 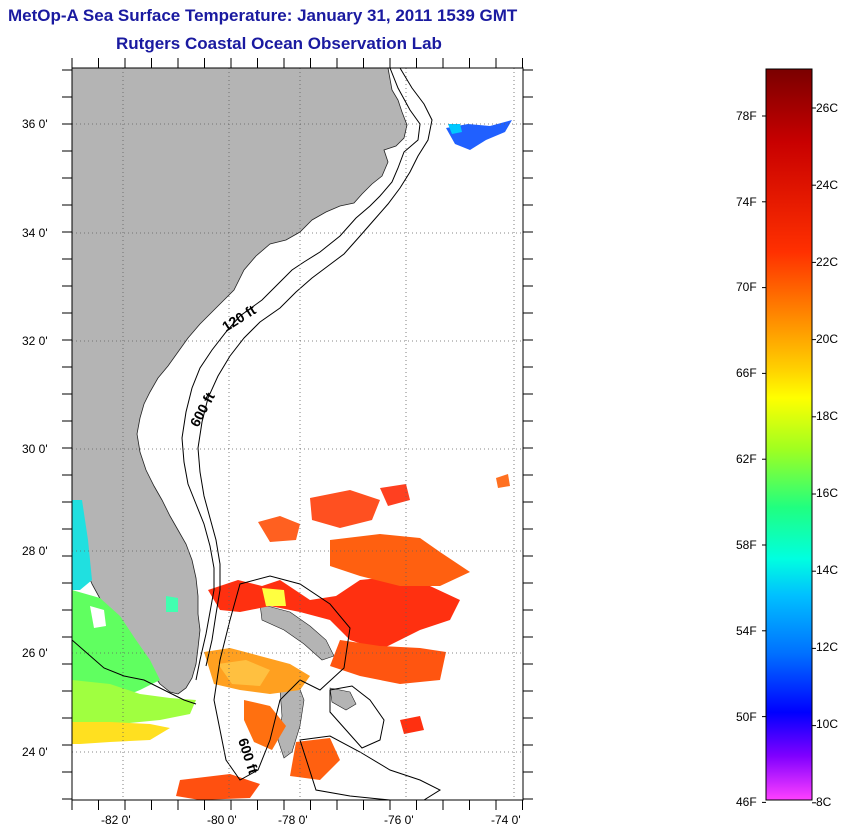 I want to click on cb-f-50: 50F, so click(x=746, y=717).